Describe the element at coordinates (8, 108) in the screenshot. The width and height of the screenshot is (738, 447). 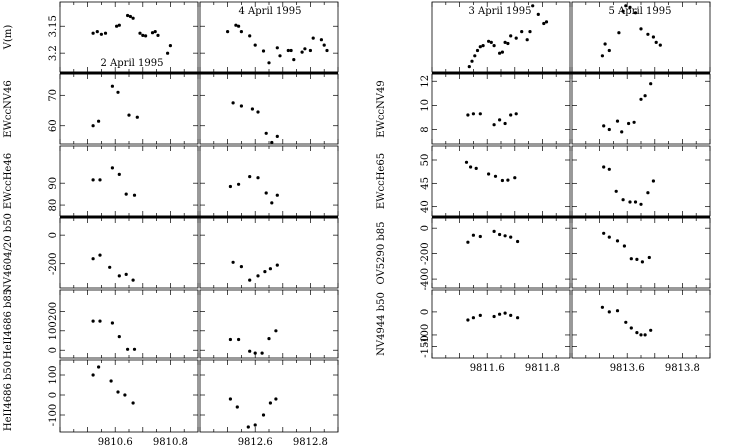
I see `y-axis-label: EWccNV46` at that location.